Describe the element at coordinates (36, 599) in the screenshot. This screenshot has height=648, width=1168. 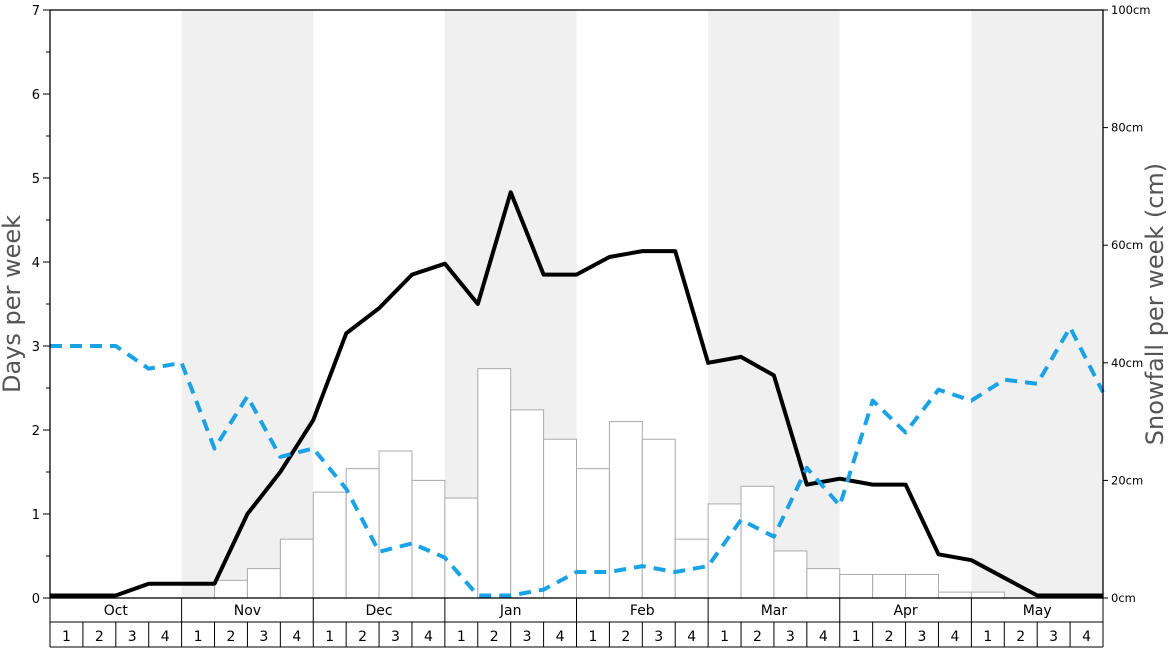
I see `left-tick-label: 0` at that location.